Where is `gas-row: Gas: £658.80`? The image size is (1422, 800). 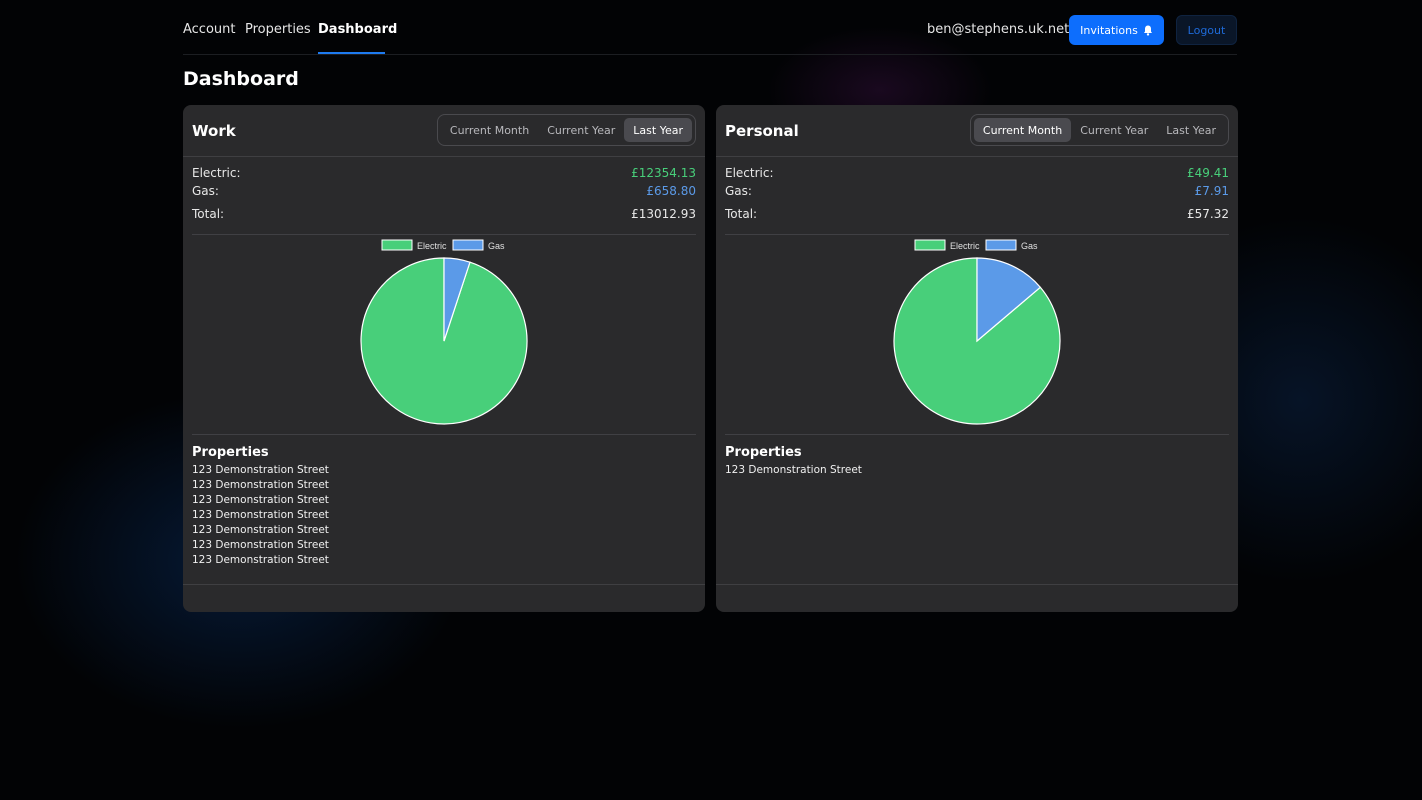 gas-row: Gas: £658.80 is located at coordinates (444, 192).